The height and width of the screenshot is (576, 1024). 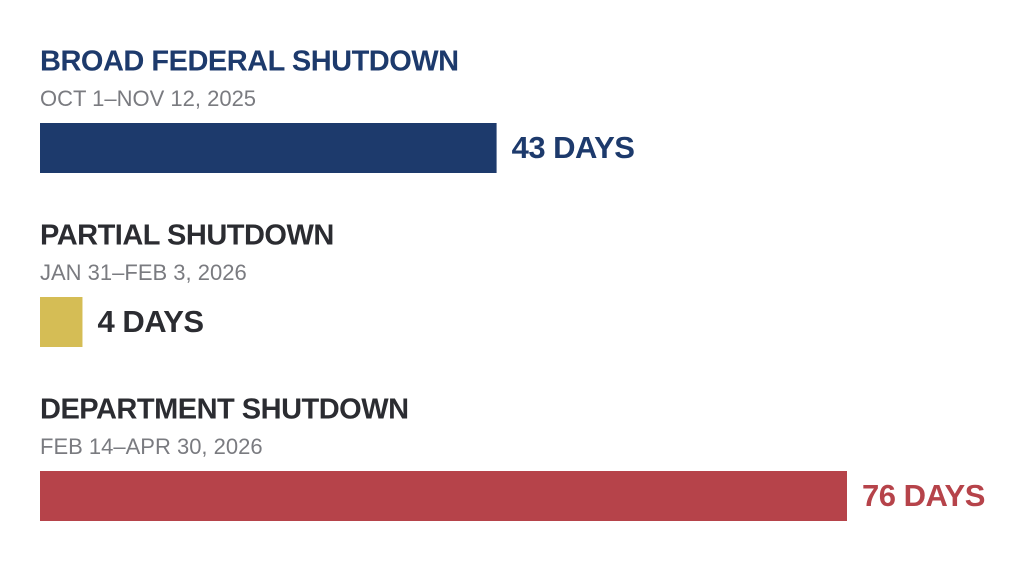 What do you see at coordinates (150, 321) in the screenshot?
I see `value-label: 4 DAYS` at bounding box center [150, 321].